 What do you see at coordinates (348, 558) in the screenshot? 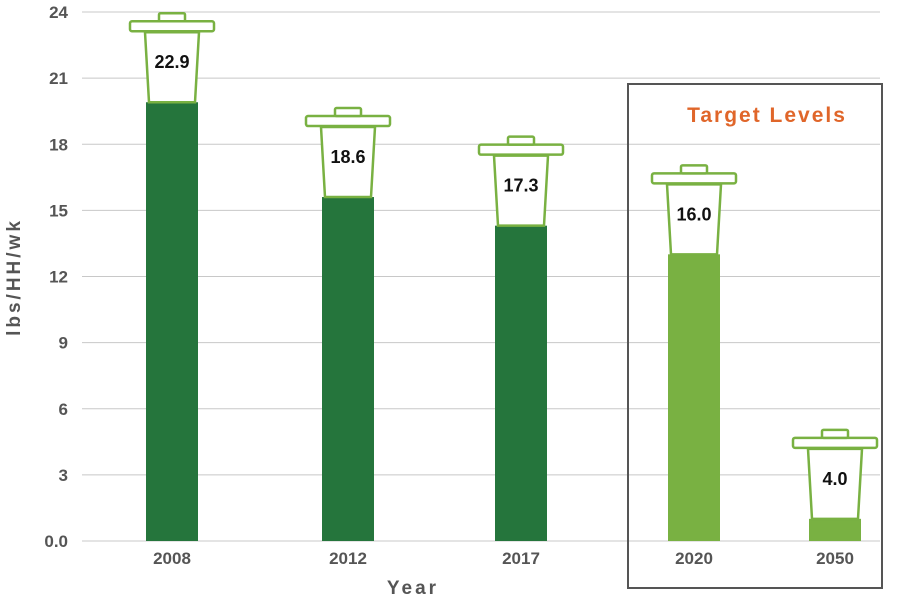
I see `x-tick-label: 2012` at bounding box center [348, 558].